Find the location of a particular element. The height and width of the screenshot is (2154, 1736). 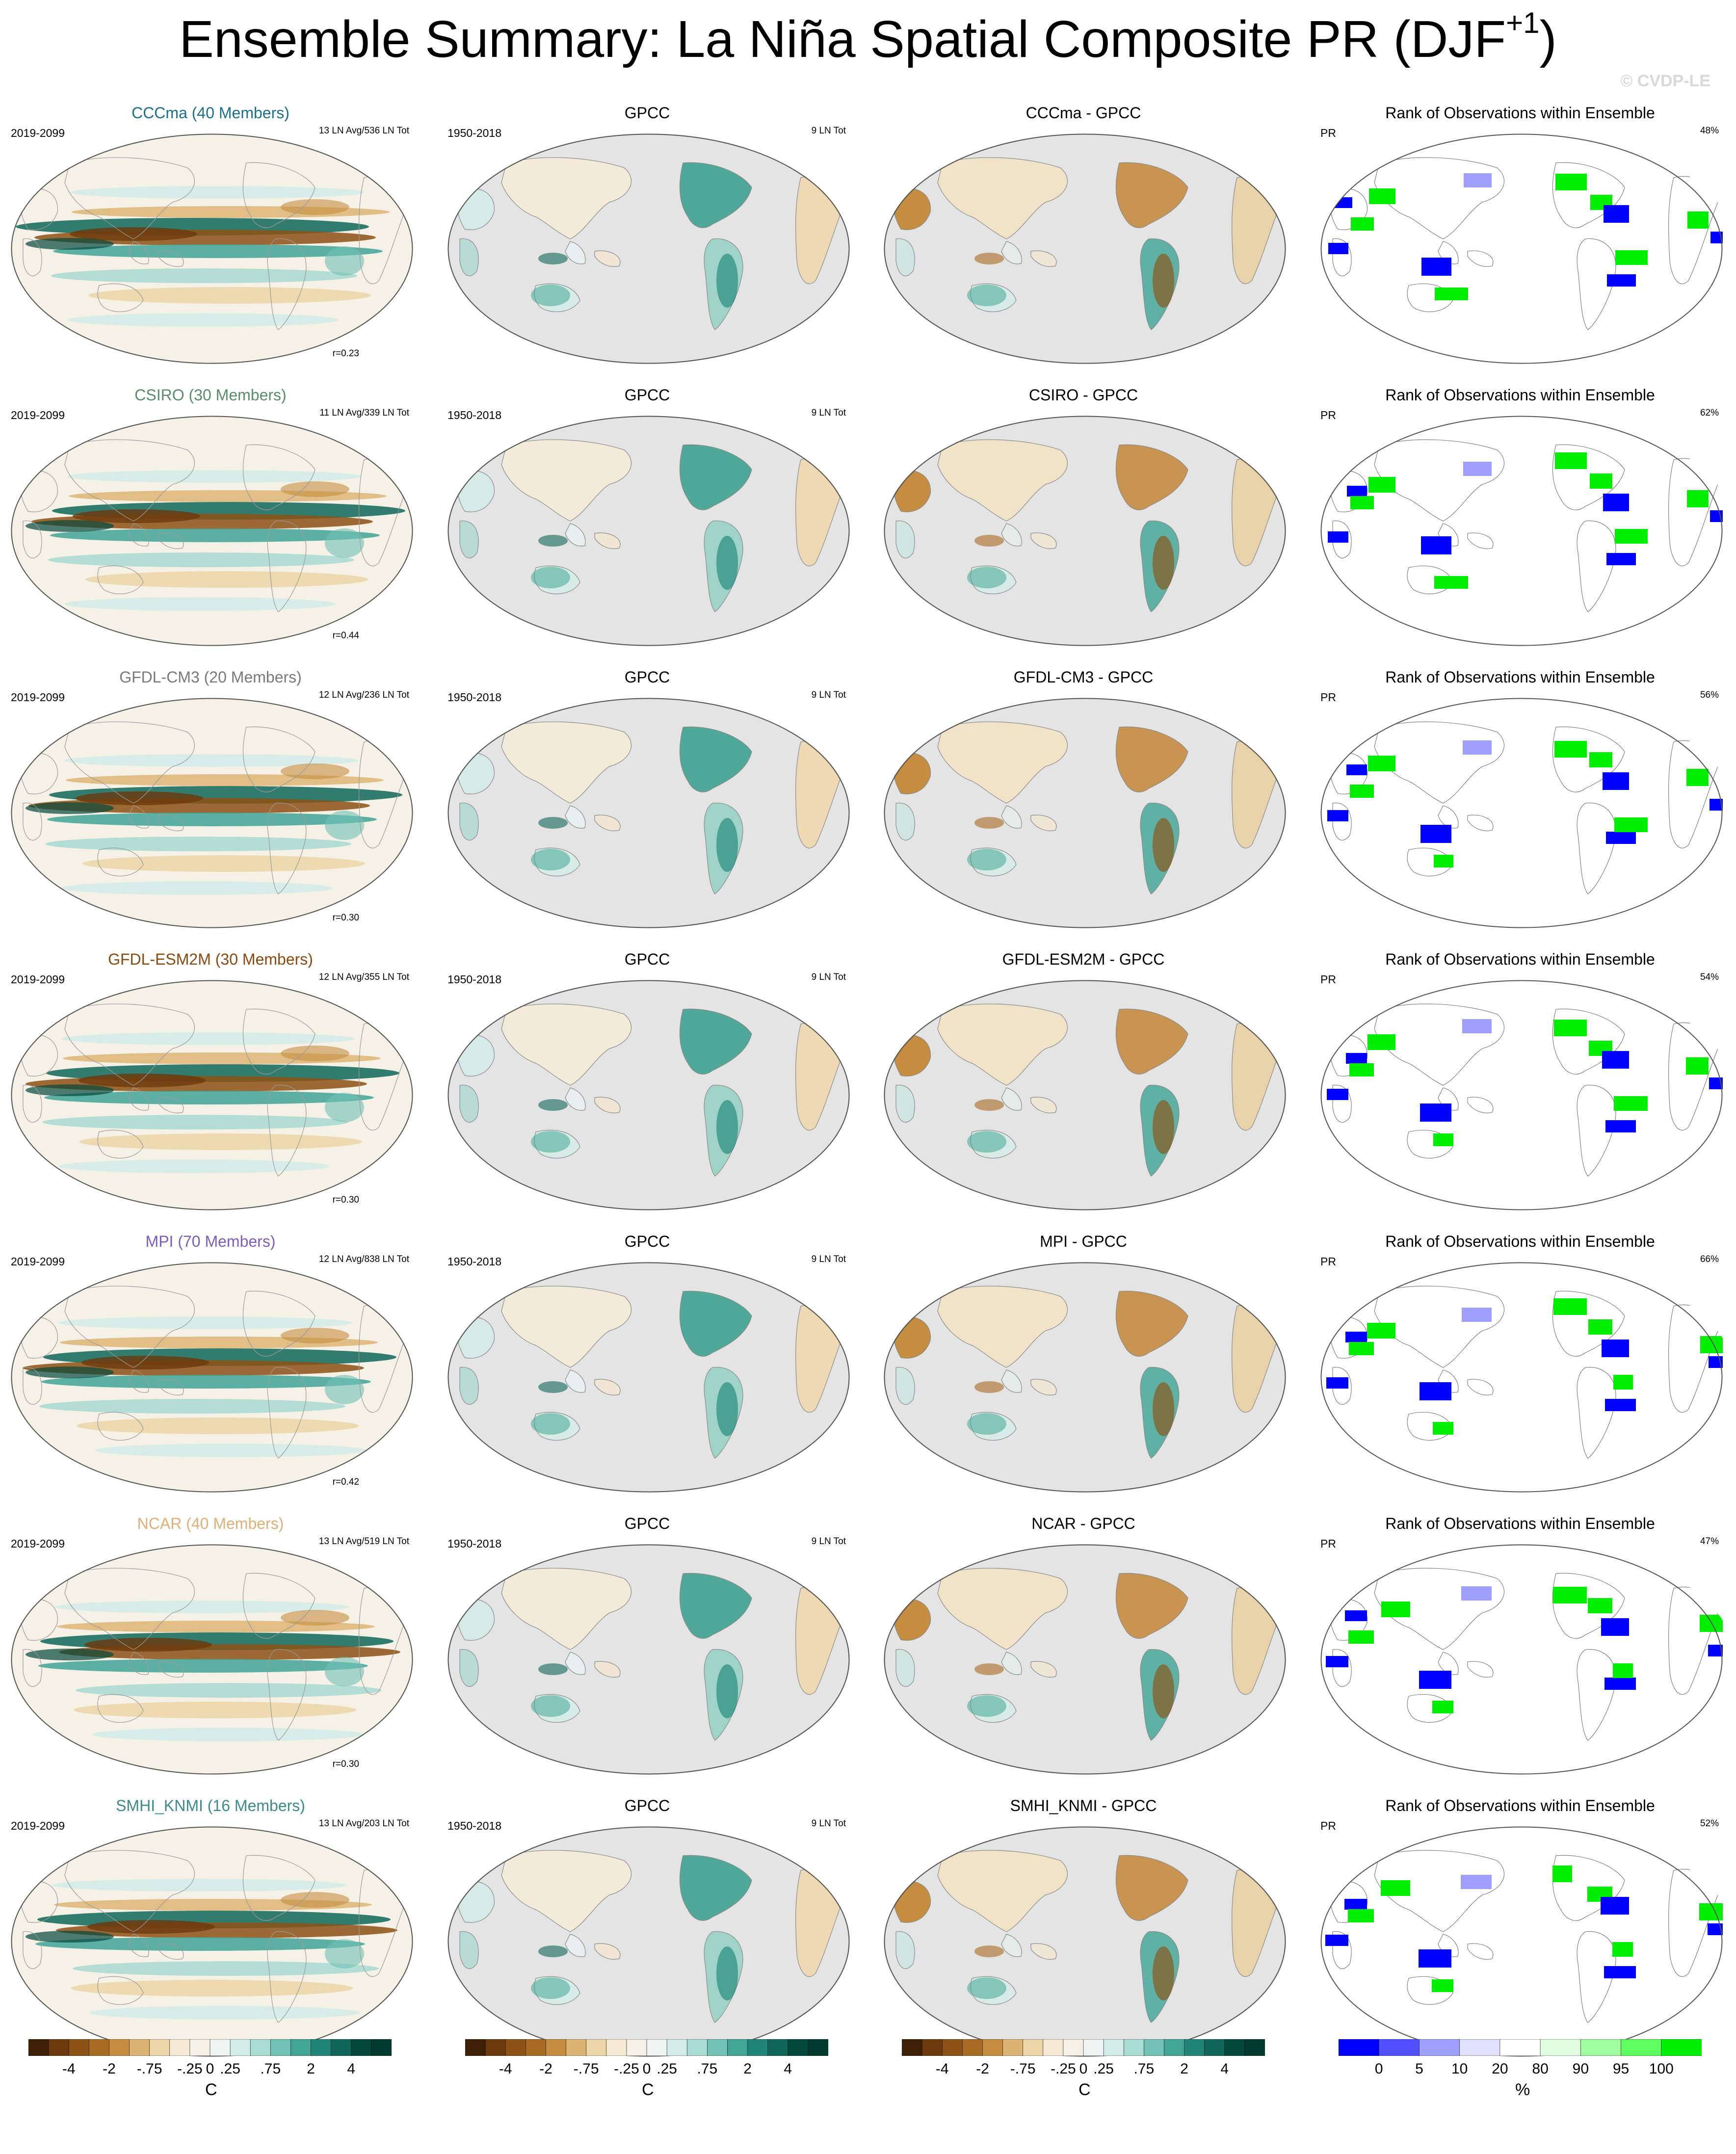

panel-title: CCCma (40 Members) is located at coordinates (210, 113).